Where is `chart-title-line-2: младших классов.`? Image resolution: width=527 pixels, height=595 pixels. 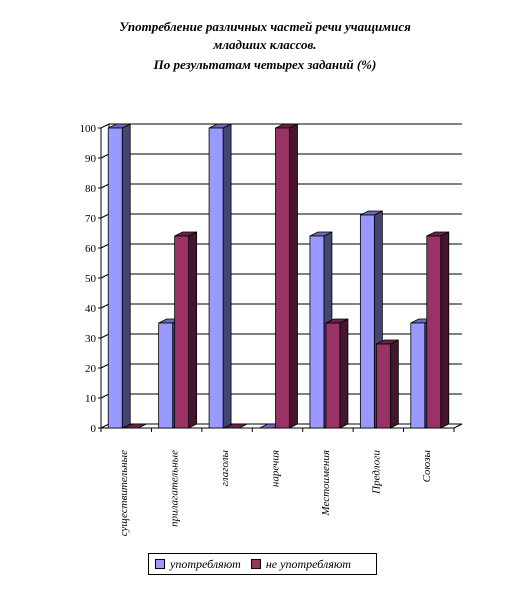
chart-title-line-2: младших классов. is located at coordinates (265, 44).